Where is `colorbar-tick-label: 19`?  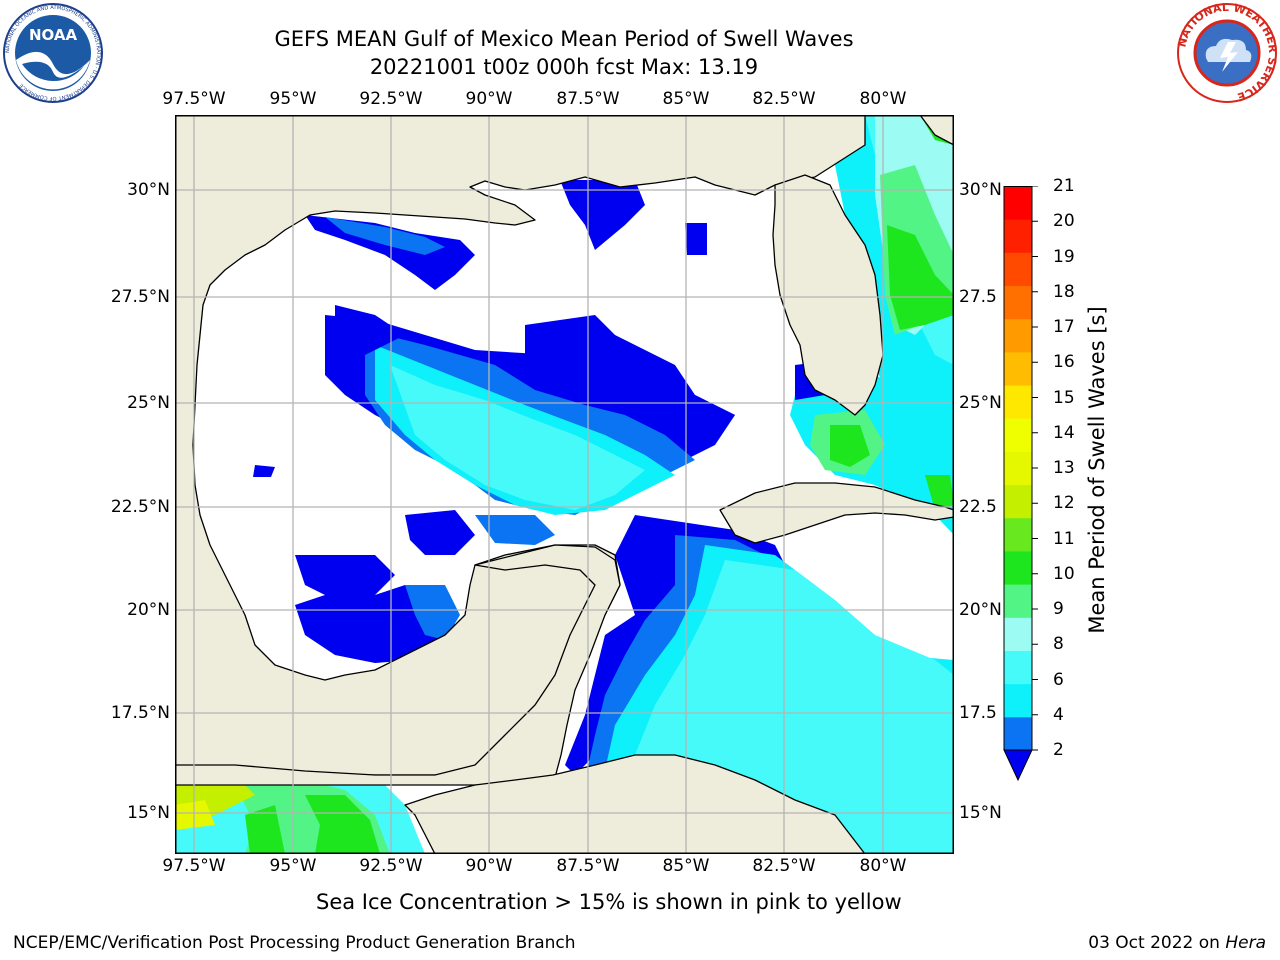 colorbar-tick-label: 19 is located at coordinates (1064, 256).